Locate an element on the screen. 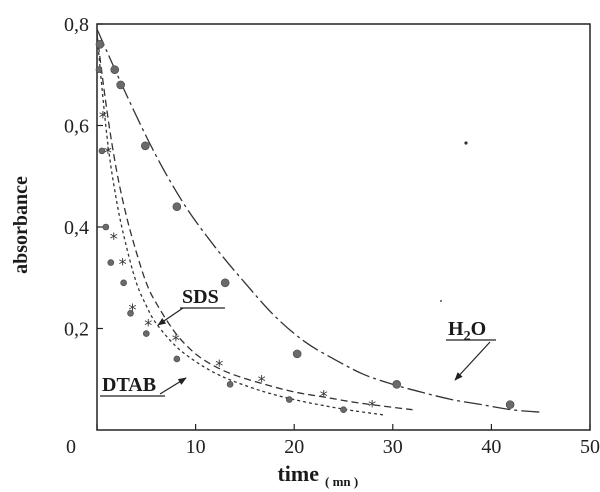 The height and width of the screenshot is (492, 600). y-tick-label: 0,4 is located at coordinates (76, 228).